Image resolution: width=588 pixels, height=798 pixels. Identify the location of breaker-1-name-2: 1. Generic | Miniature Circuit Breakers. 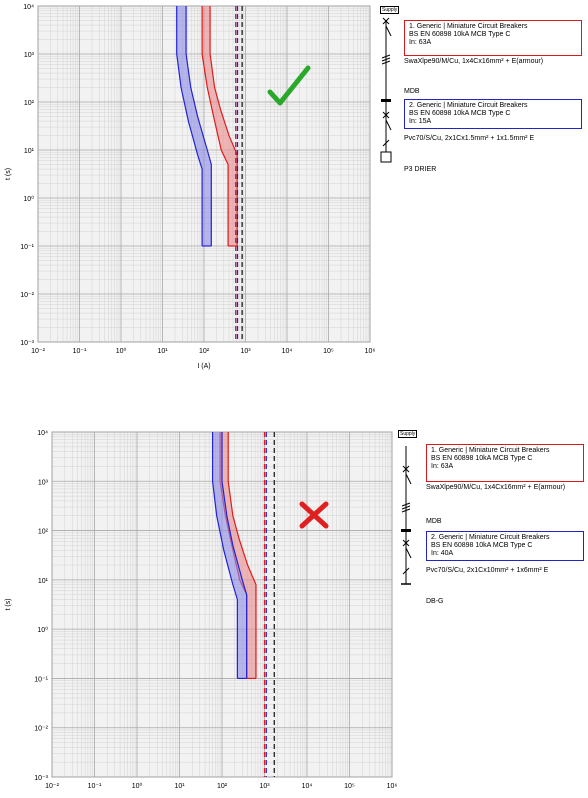
(490, 450).